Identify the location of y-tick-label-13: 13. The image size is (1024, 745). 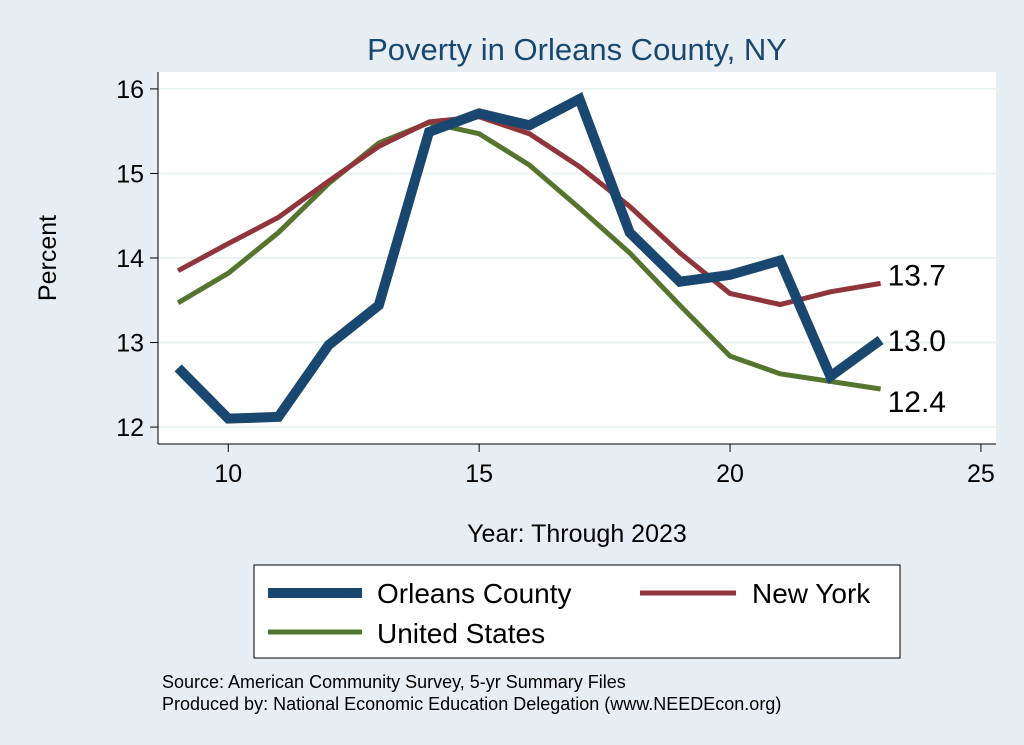
(130, 344).